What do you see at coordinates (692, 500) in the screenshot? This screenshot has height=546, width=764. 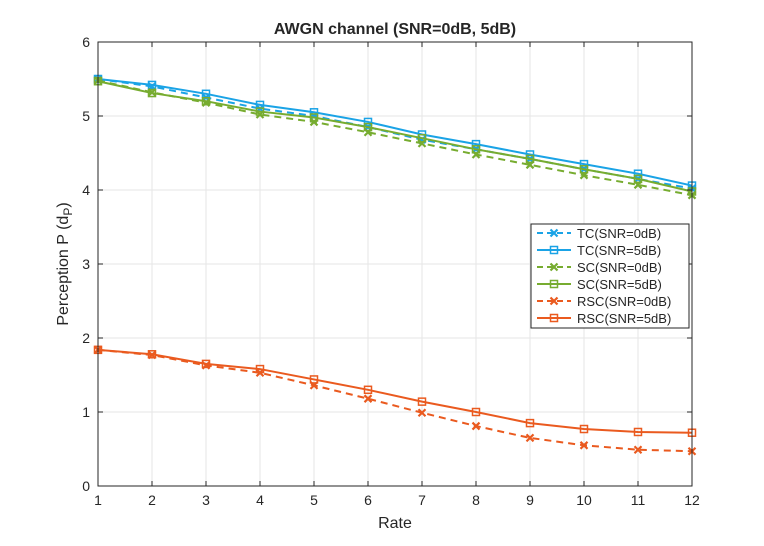 I see `x-tick-label: 12` at bounding box center [692, 500].